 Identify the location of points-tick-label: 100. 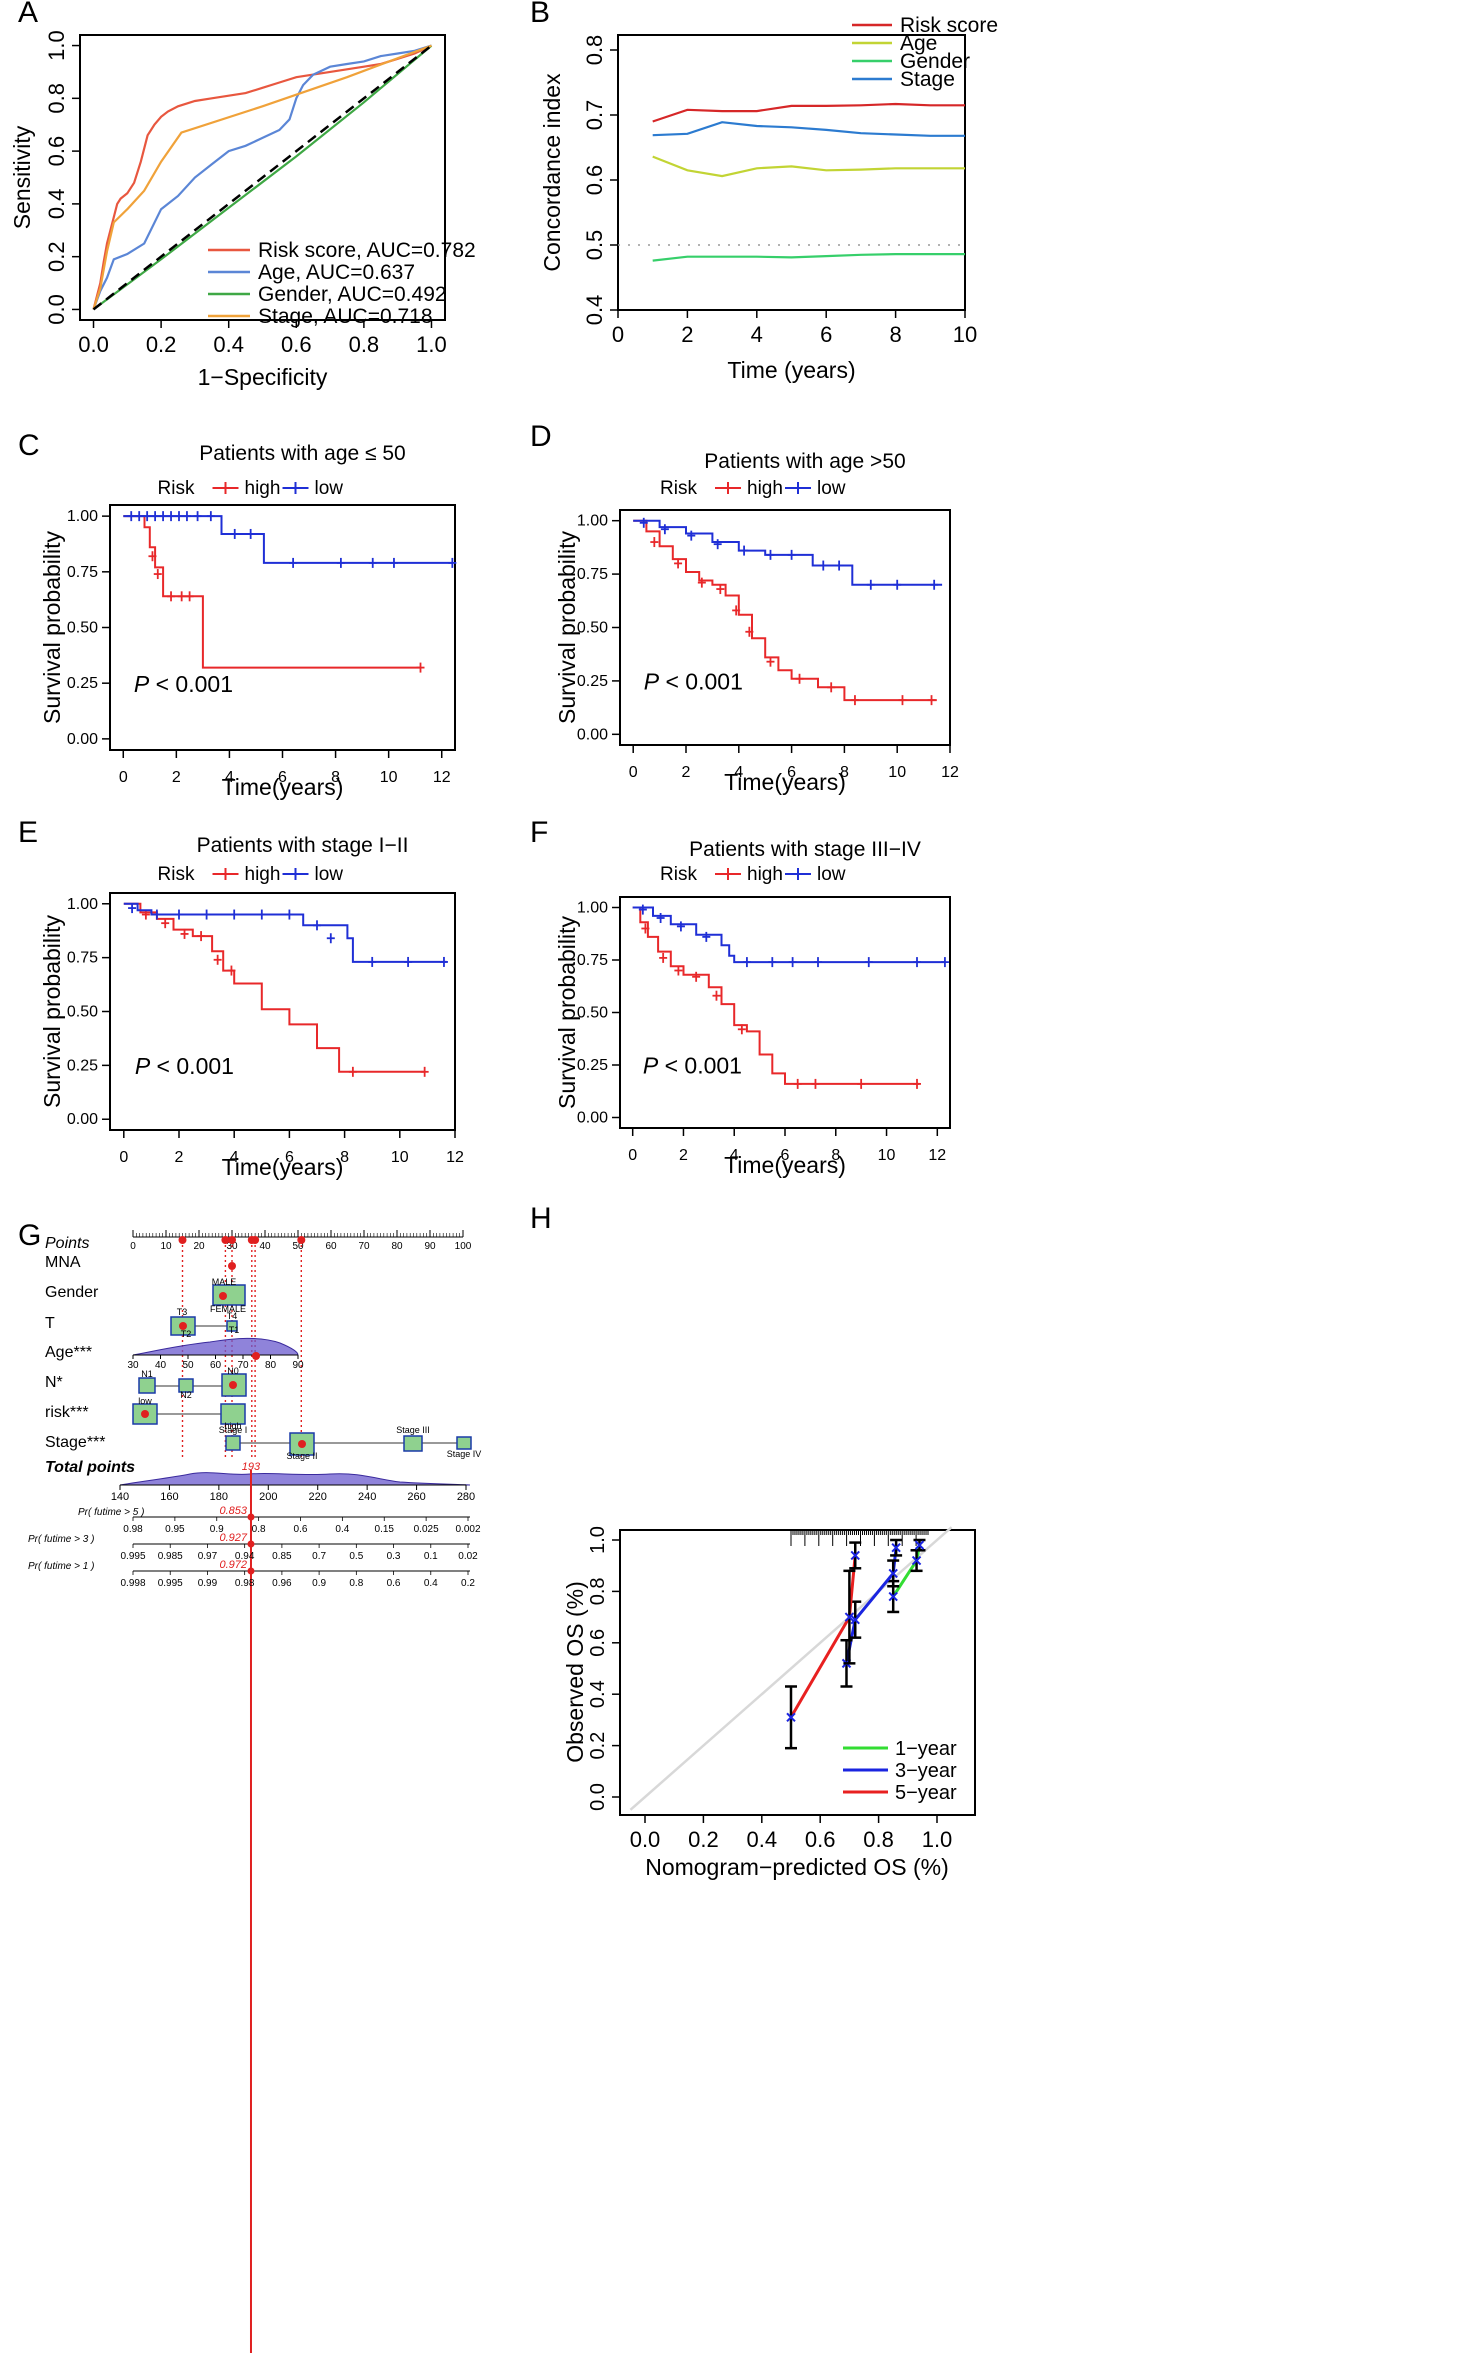
(463, 1246).